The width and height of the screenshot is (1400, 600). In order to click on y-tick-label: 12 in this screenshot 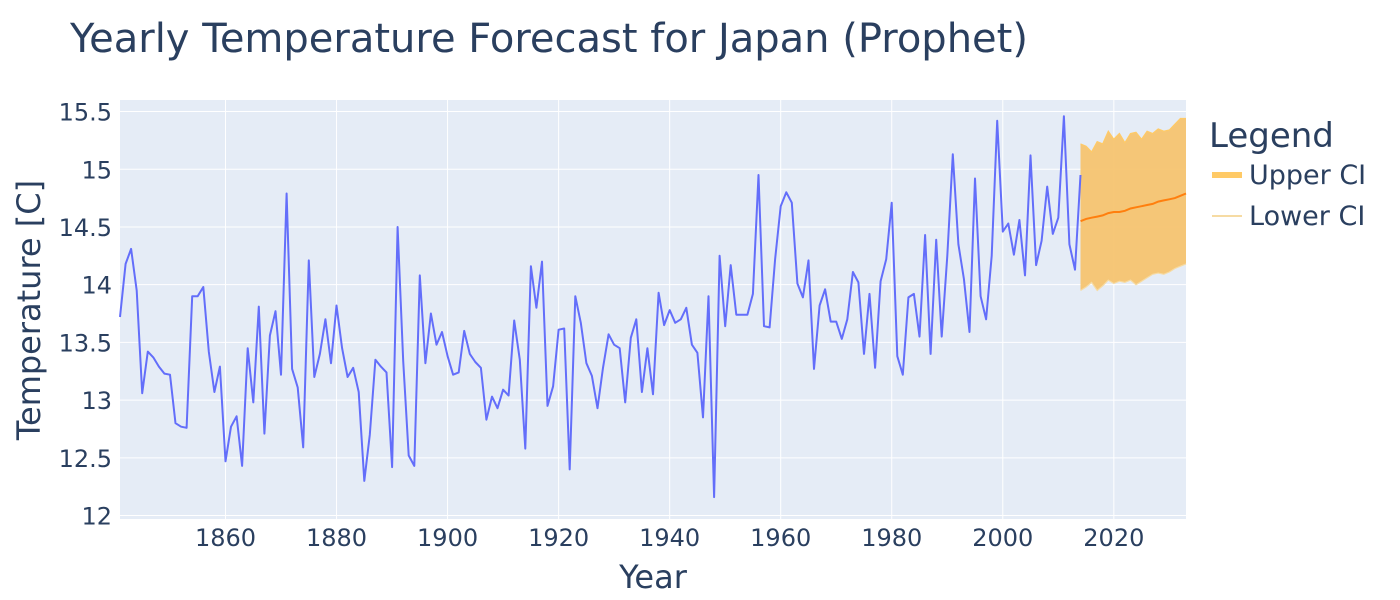, I will do `click(96, 517)`.